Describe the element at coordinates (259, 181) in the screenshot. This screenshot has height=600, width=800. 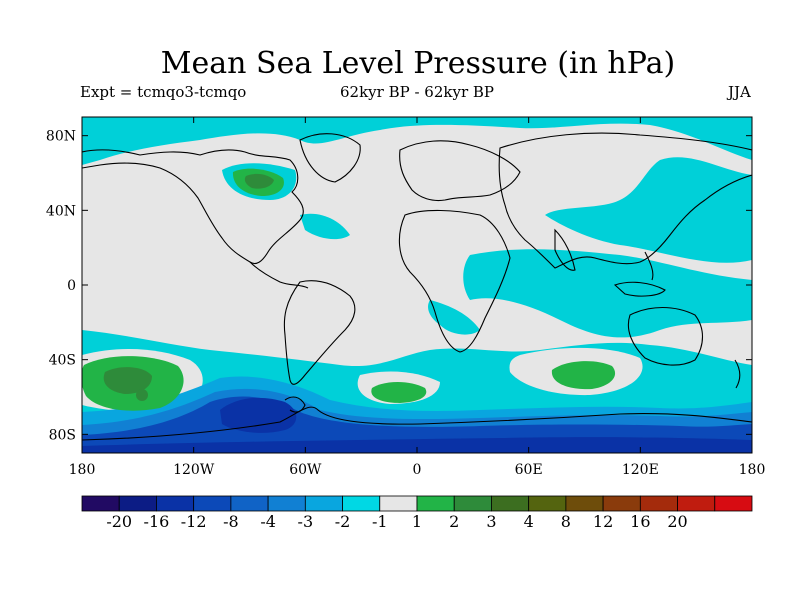
I see `canada-core` at that location.